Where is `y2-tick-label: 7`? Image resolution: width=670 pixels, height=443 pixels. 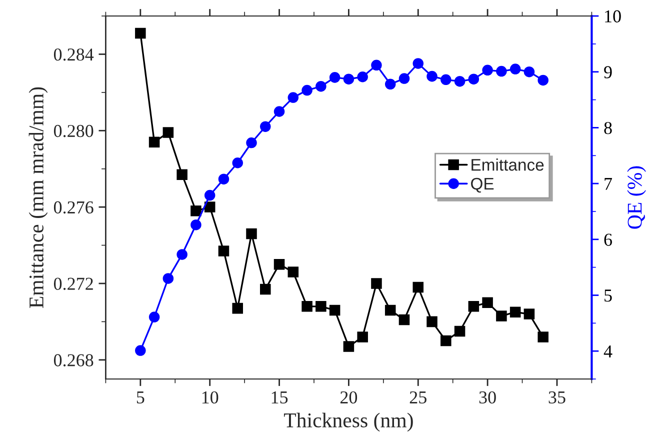 y2-tick-label: 7 is located at coordinates (608, 184).